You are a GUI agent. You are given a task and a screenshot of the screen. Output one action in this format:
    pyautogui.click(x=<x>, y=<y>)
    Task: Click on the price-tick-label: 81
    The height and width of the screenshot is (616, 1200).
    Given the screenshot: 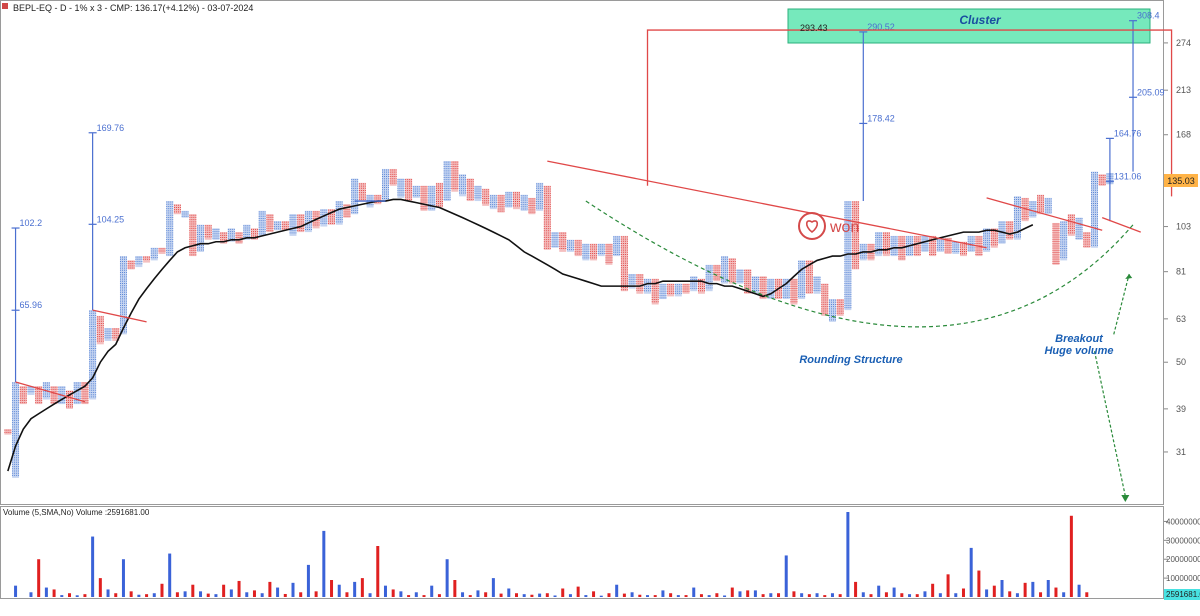 What is the action you would take?
    pyautogui.click(x=1181, y=272)
    